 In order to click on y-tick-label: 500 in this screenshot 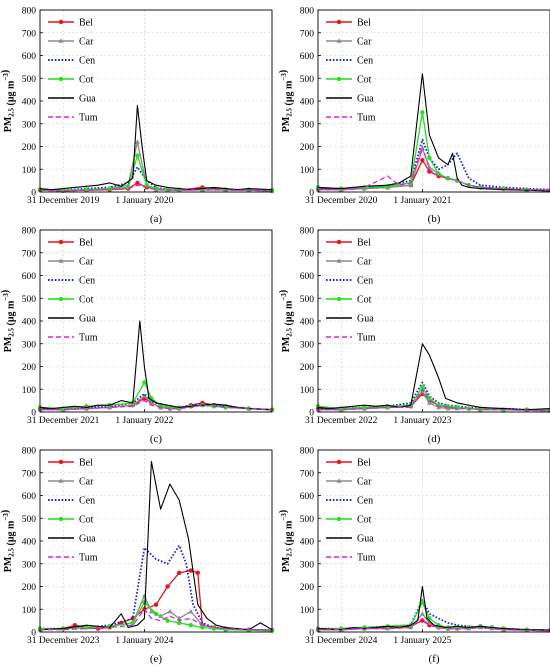, I will do `click(307, 520)`.